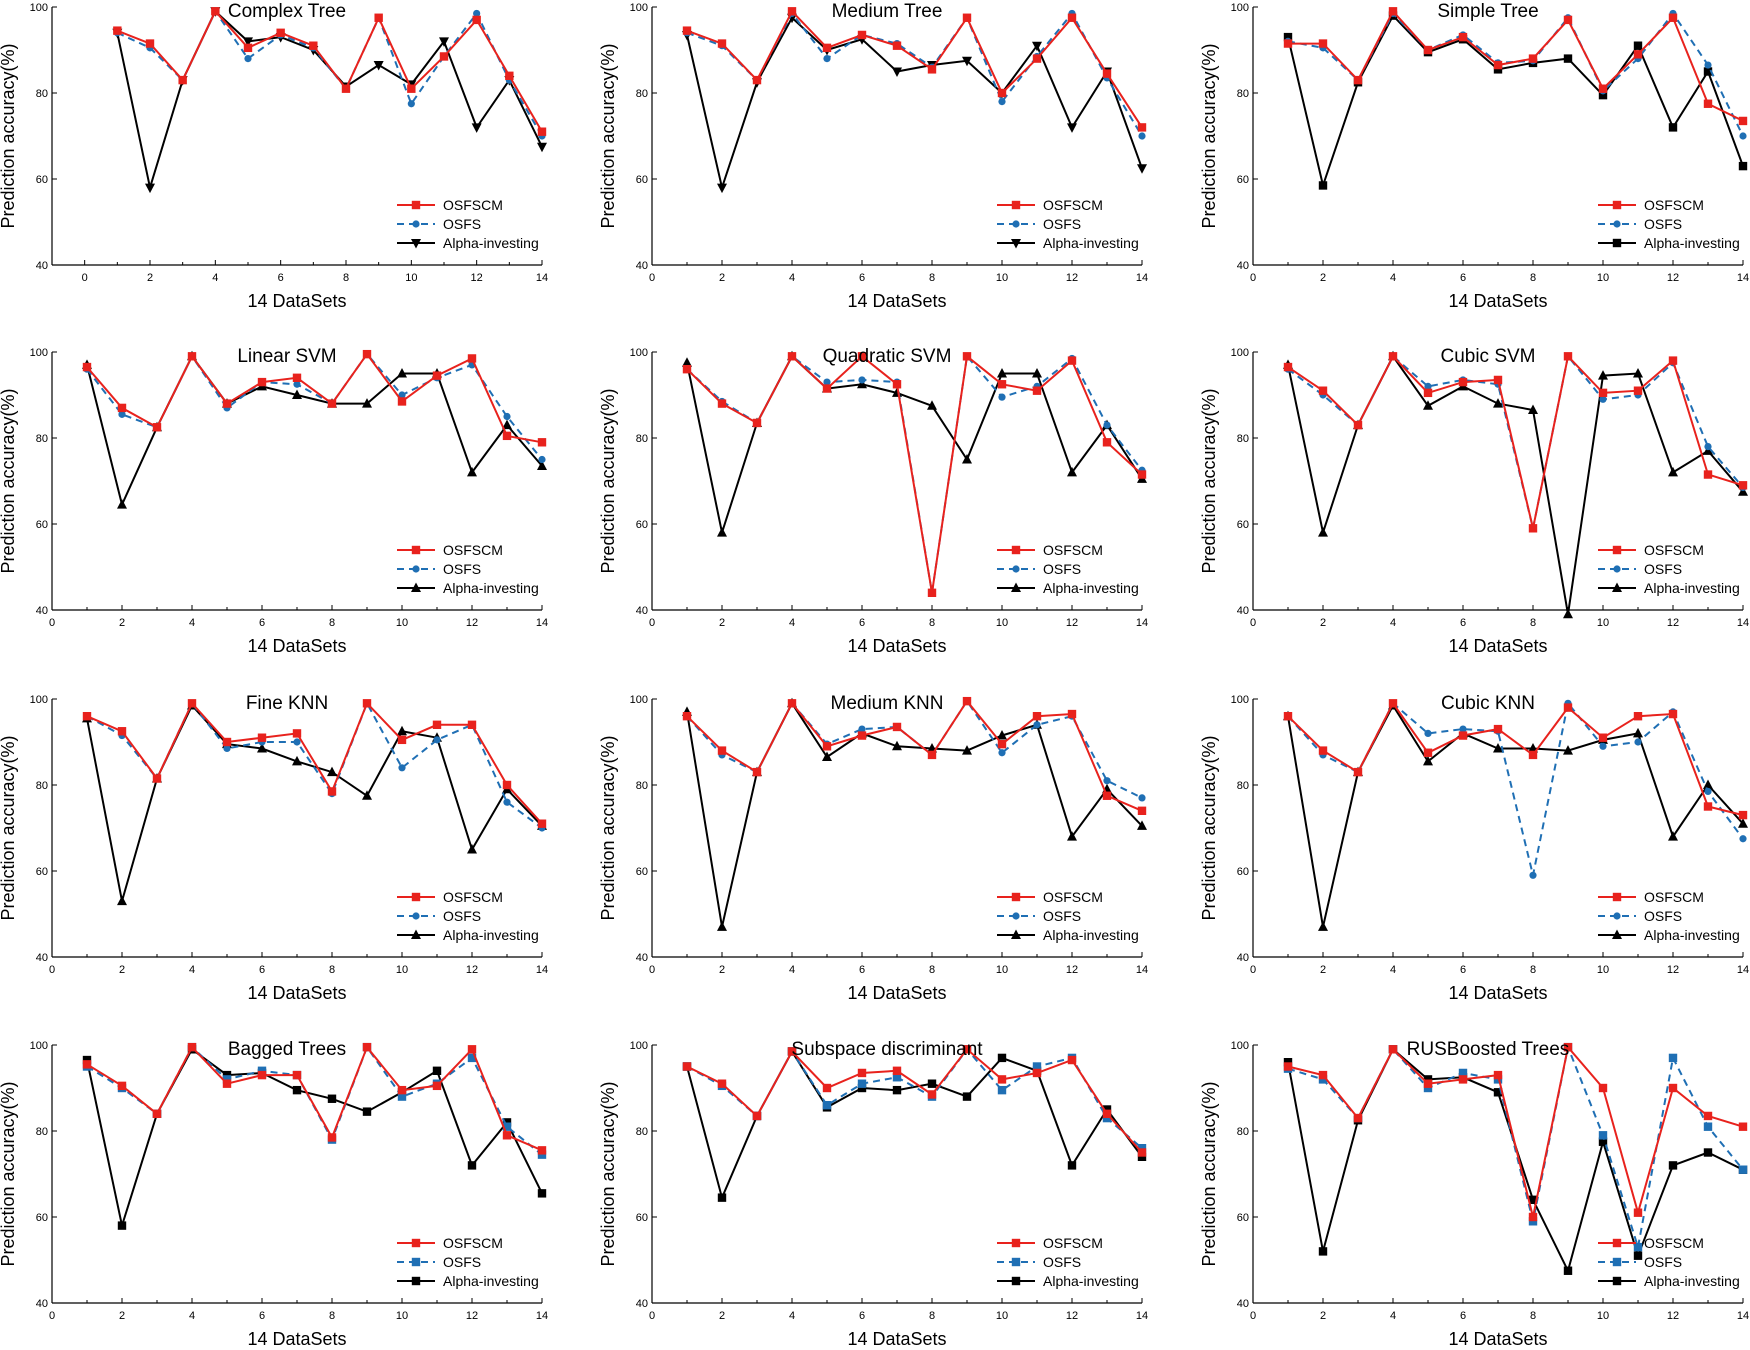 The image size is (1750, 1350). Describe the element at coordinates (286, 356) in the screenshot. I see `chart-title: Linear SVM` at that location.